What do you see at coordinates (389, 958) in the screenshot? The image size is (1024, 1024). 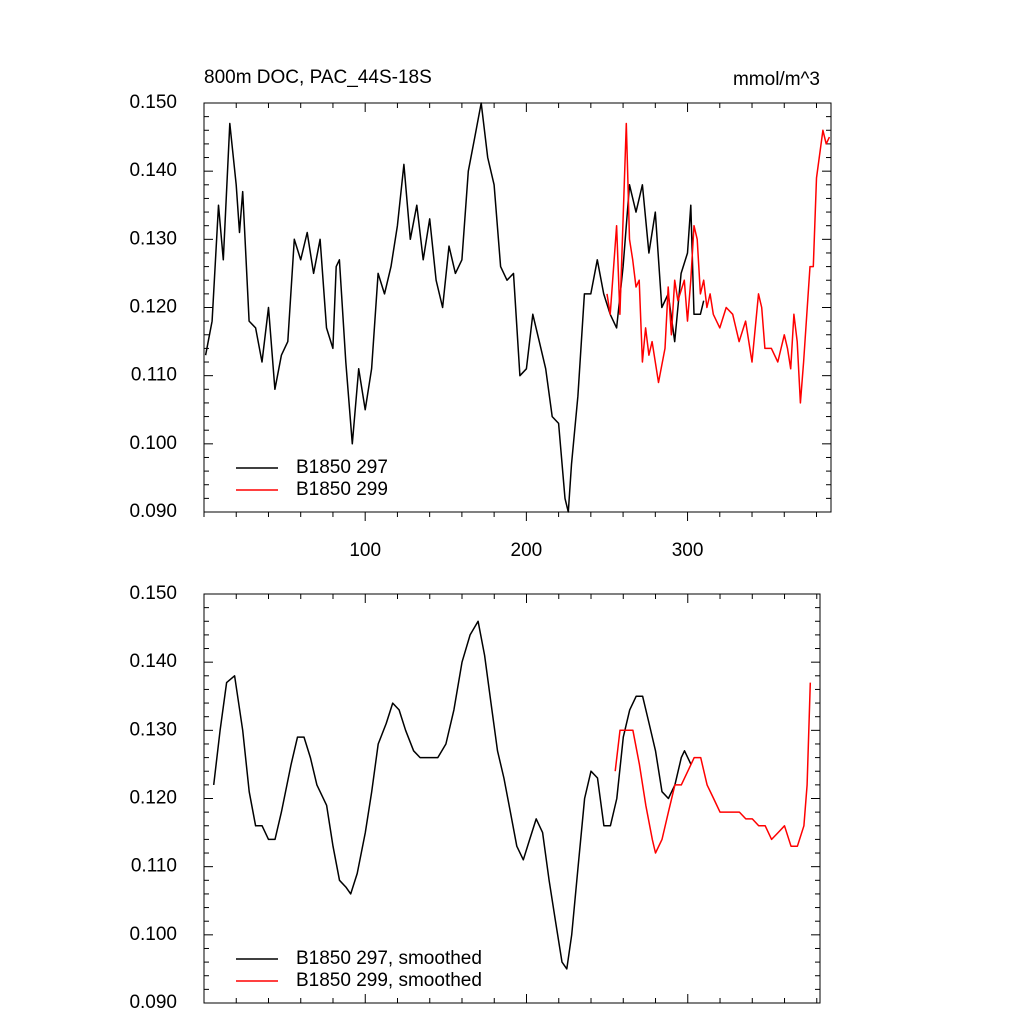 I see `legend-label: B1850 297, smoothed` at bounding box center [389, 958].